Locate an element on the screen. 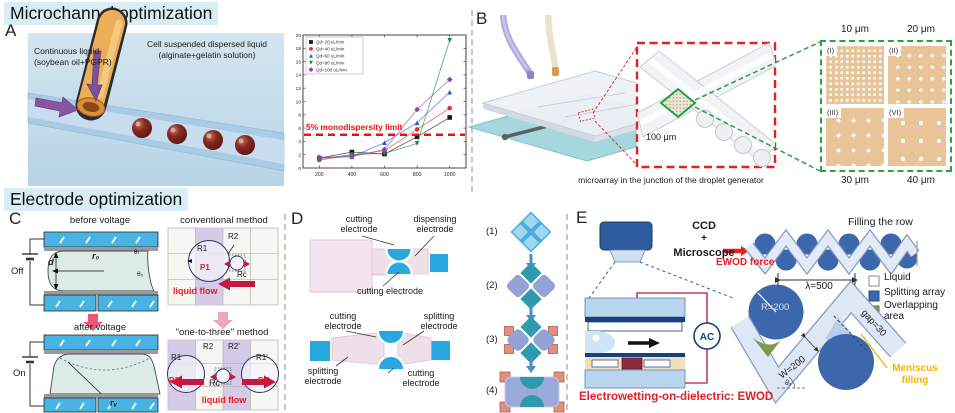 Image resolution: width=955 pixels, height=413 pixels. array-id-4: (VI) is located at coordinates (896, 113).